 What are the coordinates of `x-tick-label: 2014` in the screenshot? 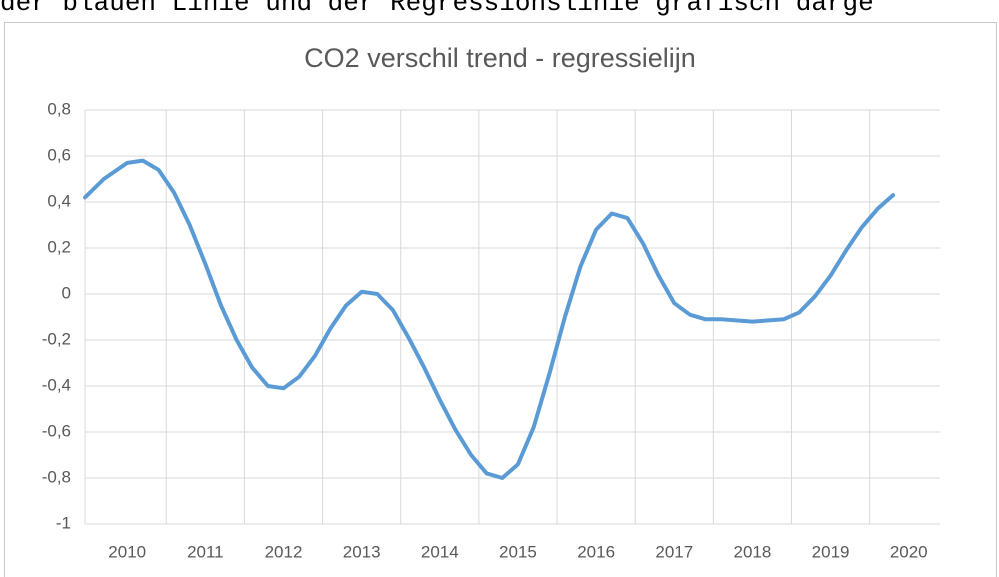 It's located at (440, 551).